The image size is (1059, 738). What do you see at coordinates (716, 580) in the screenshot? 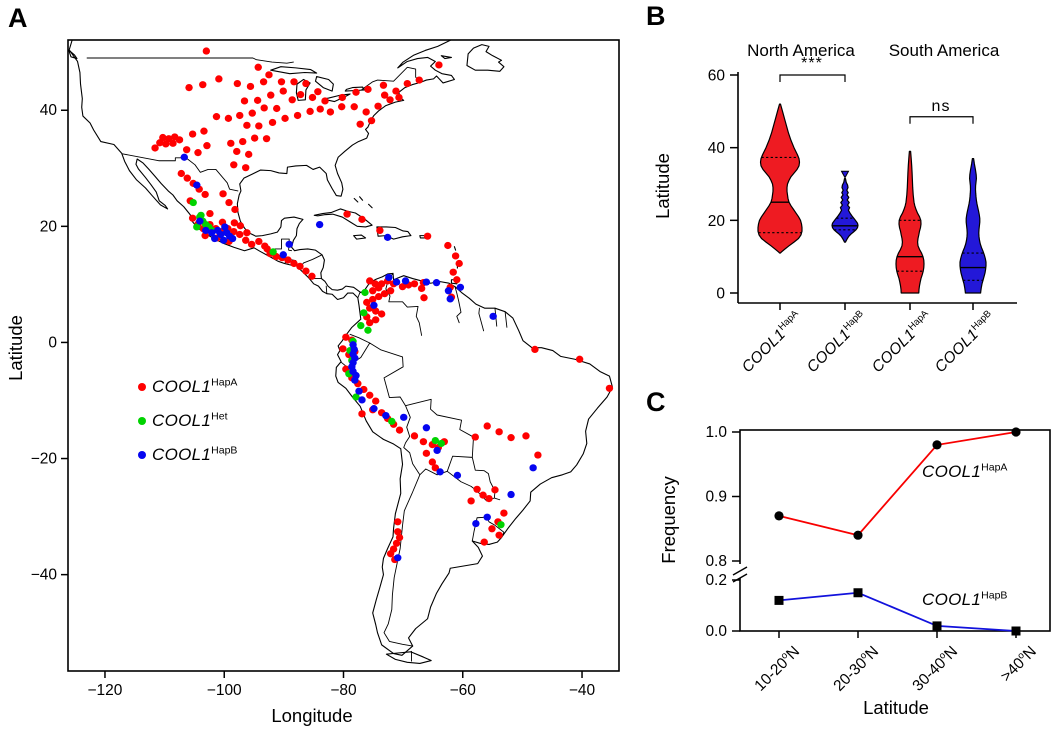
I see `line-y-tick-label: 0.2` at bounding box center [716, 580].